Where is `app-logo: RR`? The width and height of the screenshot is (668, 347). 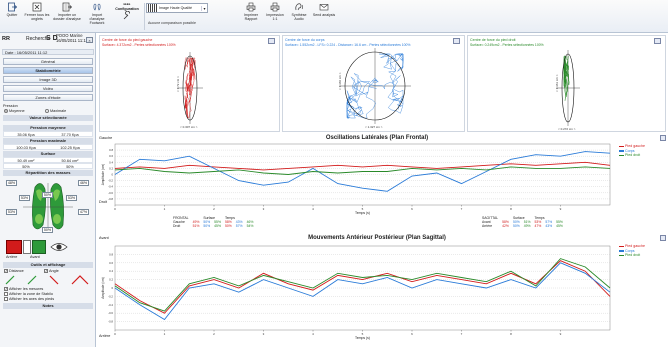 app-logo: RR is located at coordinates (6, 39).